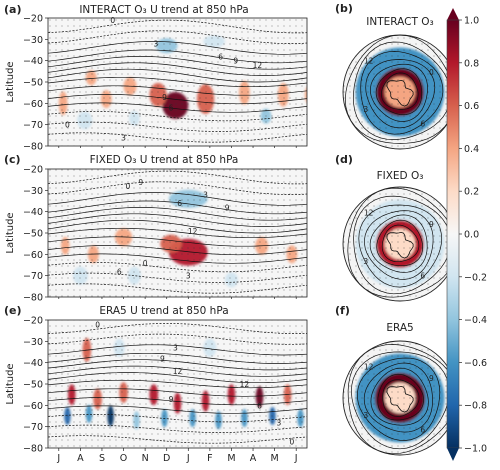 This screenshot has width=500, height=470. I want to click on panel-label-d: (d), so click(344, 159).